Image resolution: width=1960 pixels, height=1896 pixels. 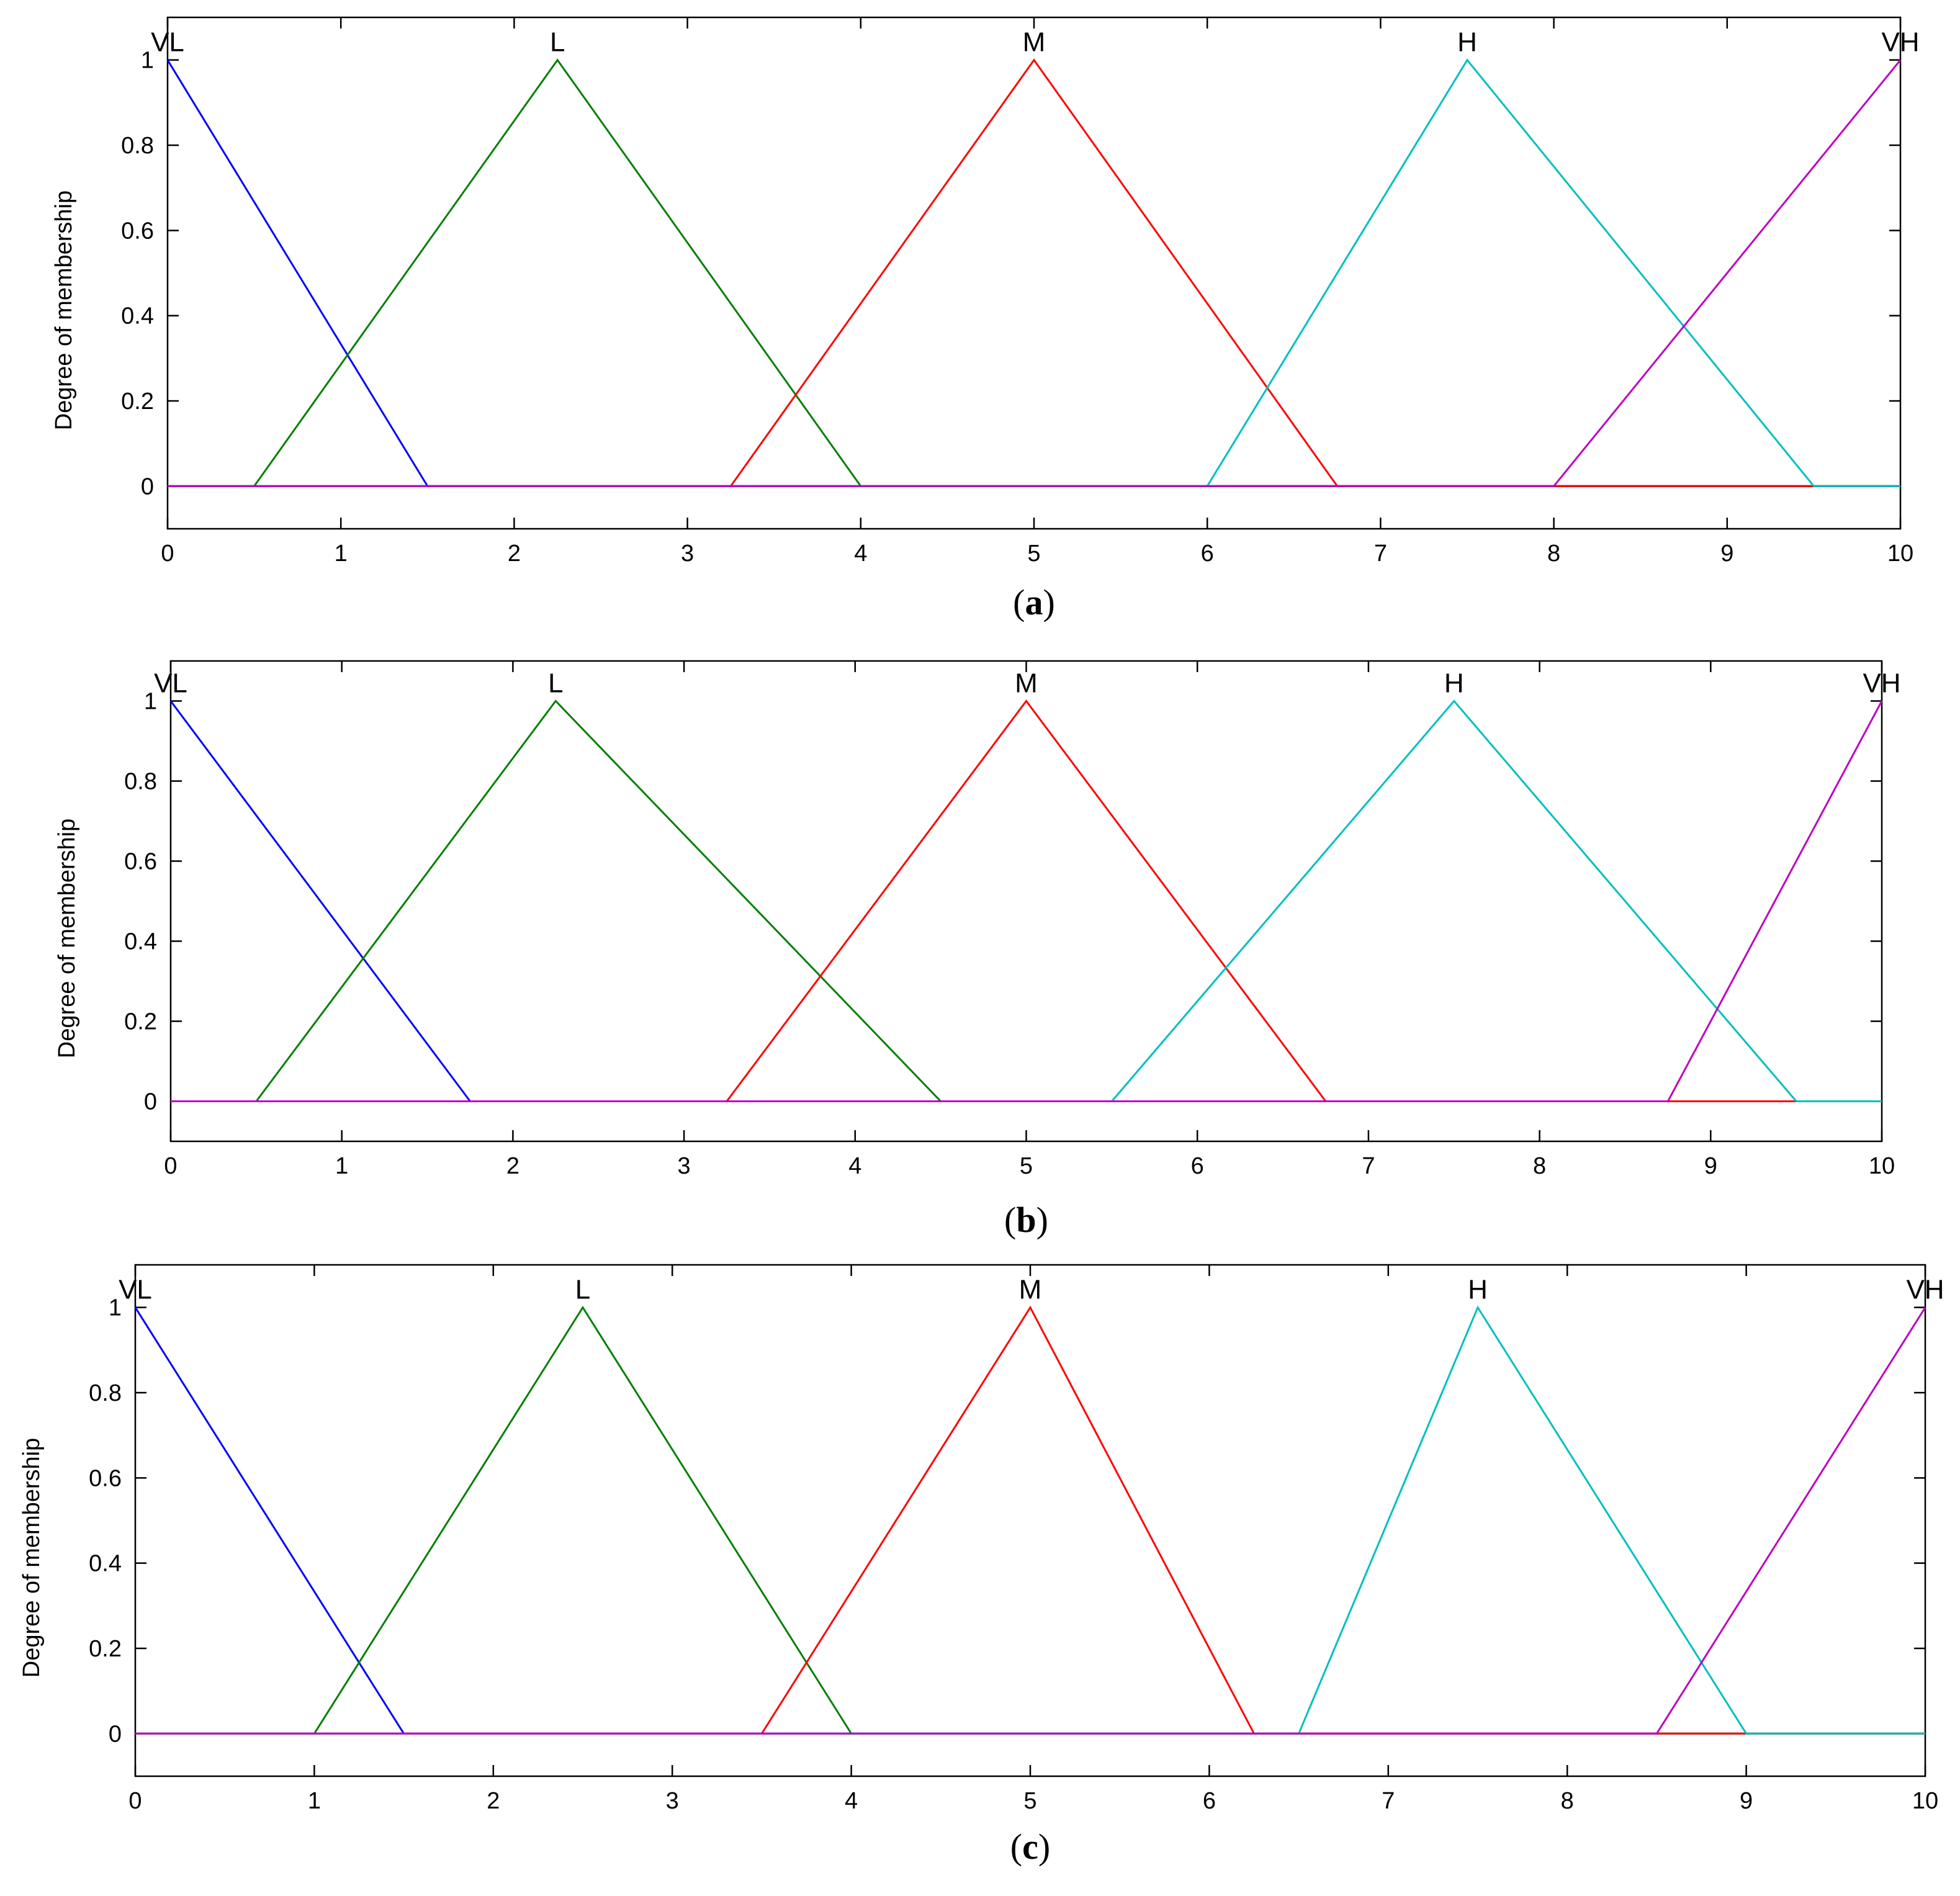 What do you see at coordinates (1034, 602) in the screenshot?
I see `panel-caption: (a)` at bounding box center [1034, 602].